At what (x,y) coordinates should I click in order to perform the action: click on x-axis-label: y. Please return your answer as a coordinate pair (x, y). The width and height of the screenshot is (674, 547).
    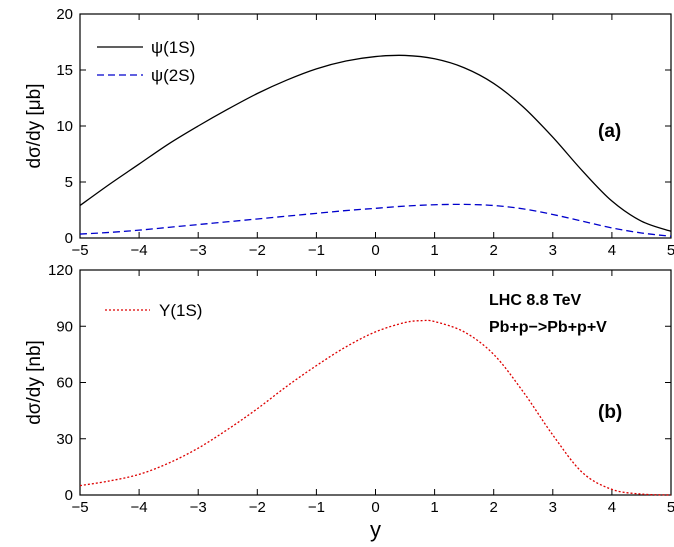
    Looking at the image, I should click on (375, 529).